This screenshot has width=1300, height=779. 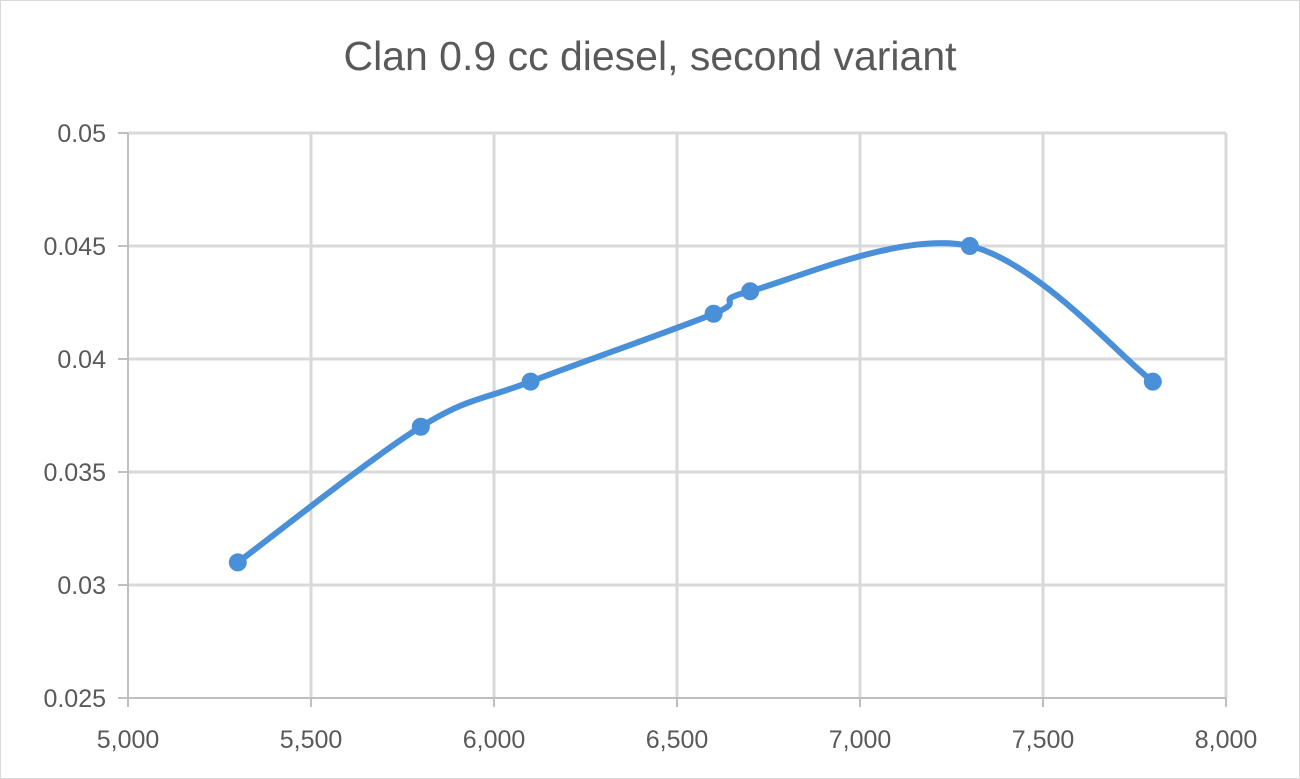 What do you see at coordinates (74, 247) in the screenshot?
I see `y-tick-label: 0.045` at bounding box center [74, 247].